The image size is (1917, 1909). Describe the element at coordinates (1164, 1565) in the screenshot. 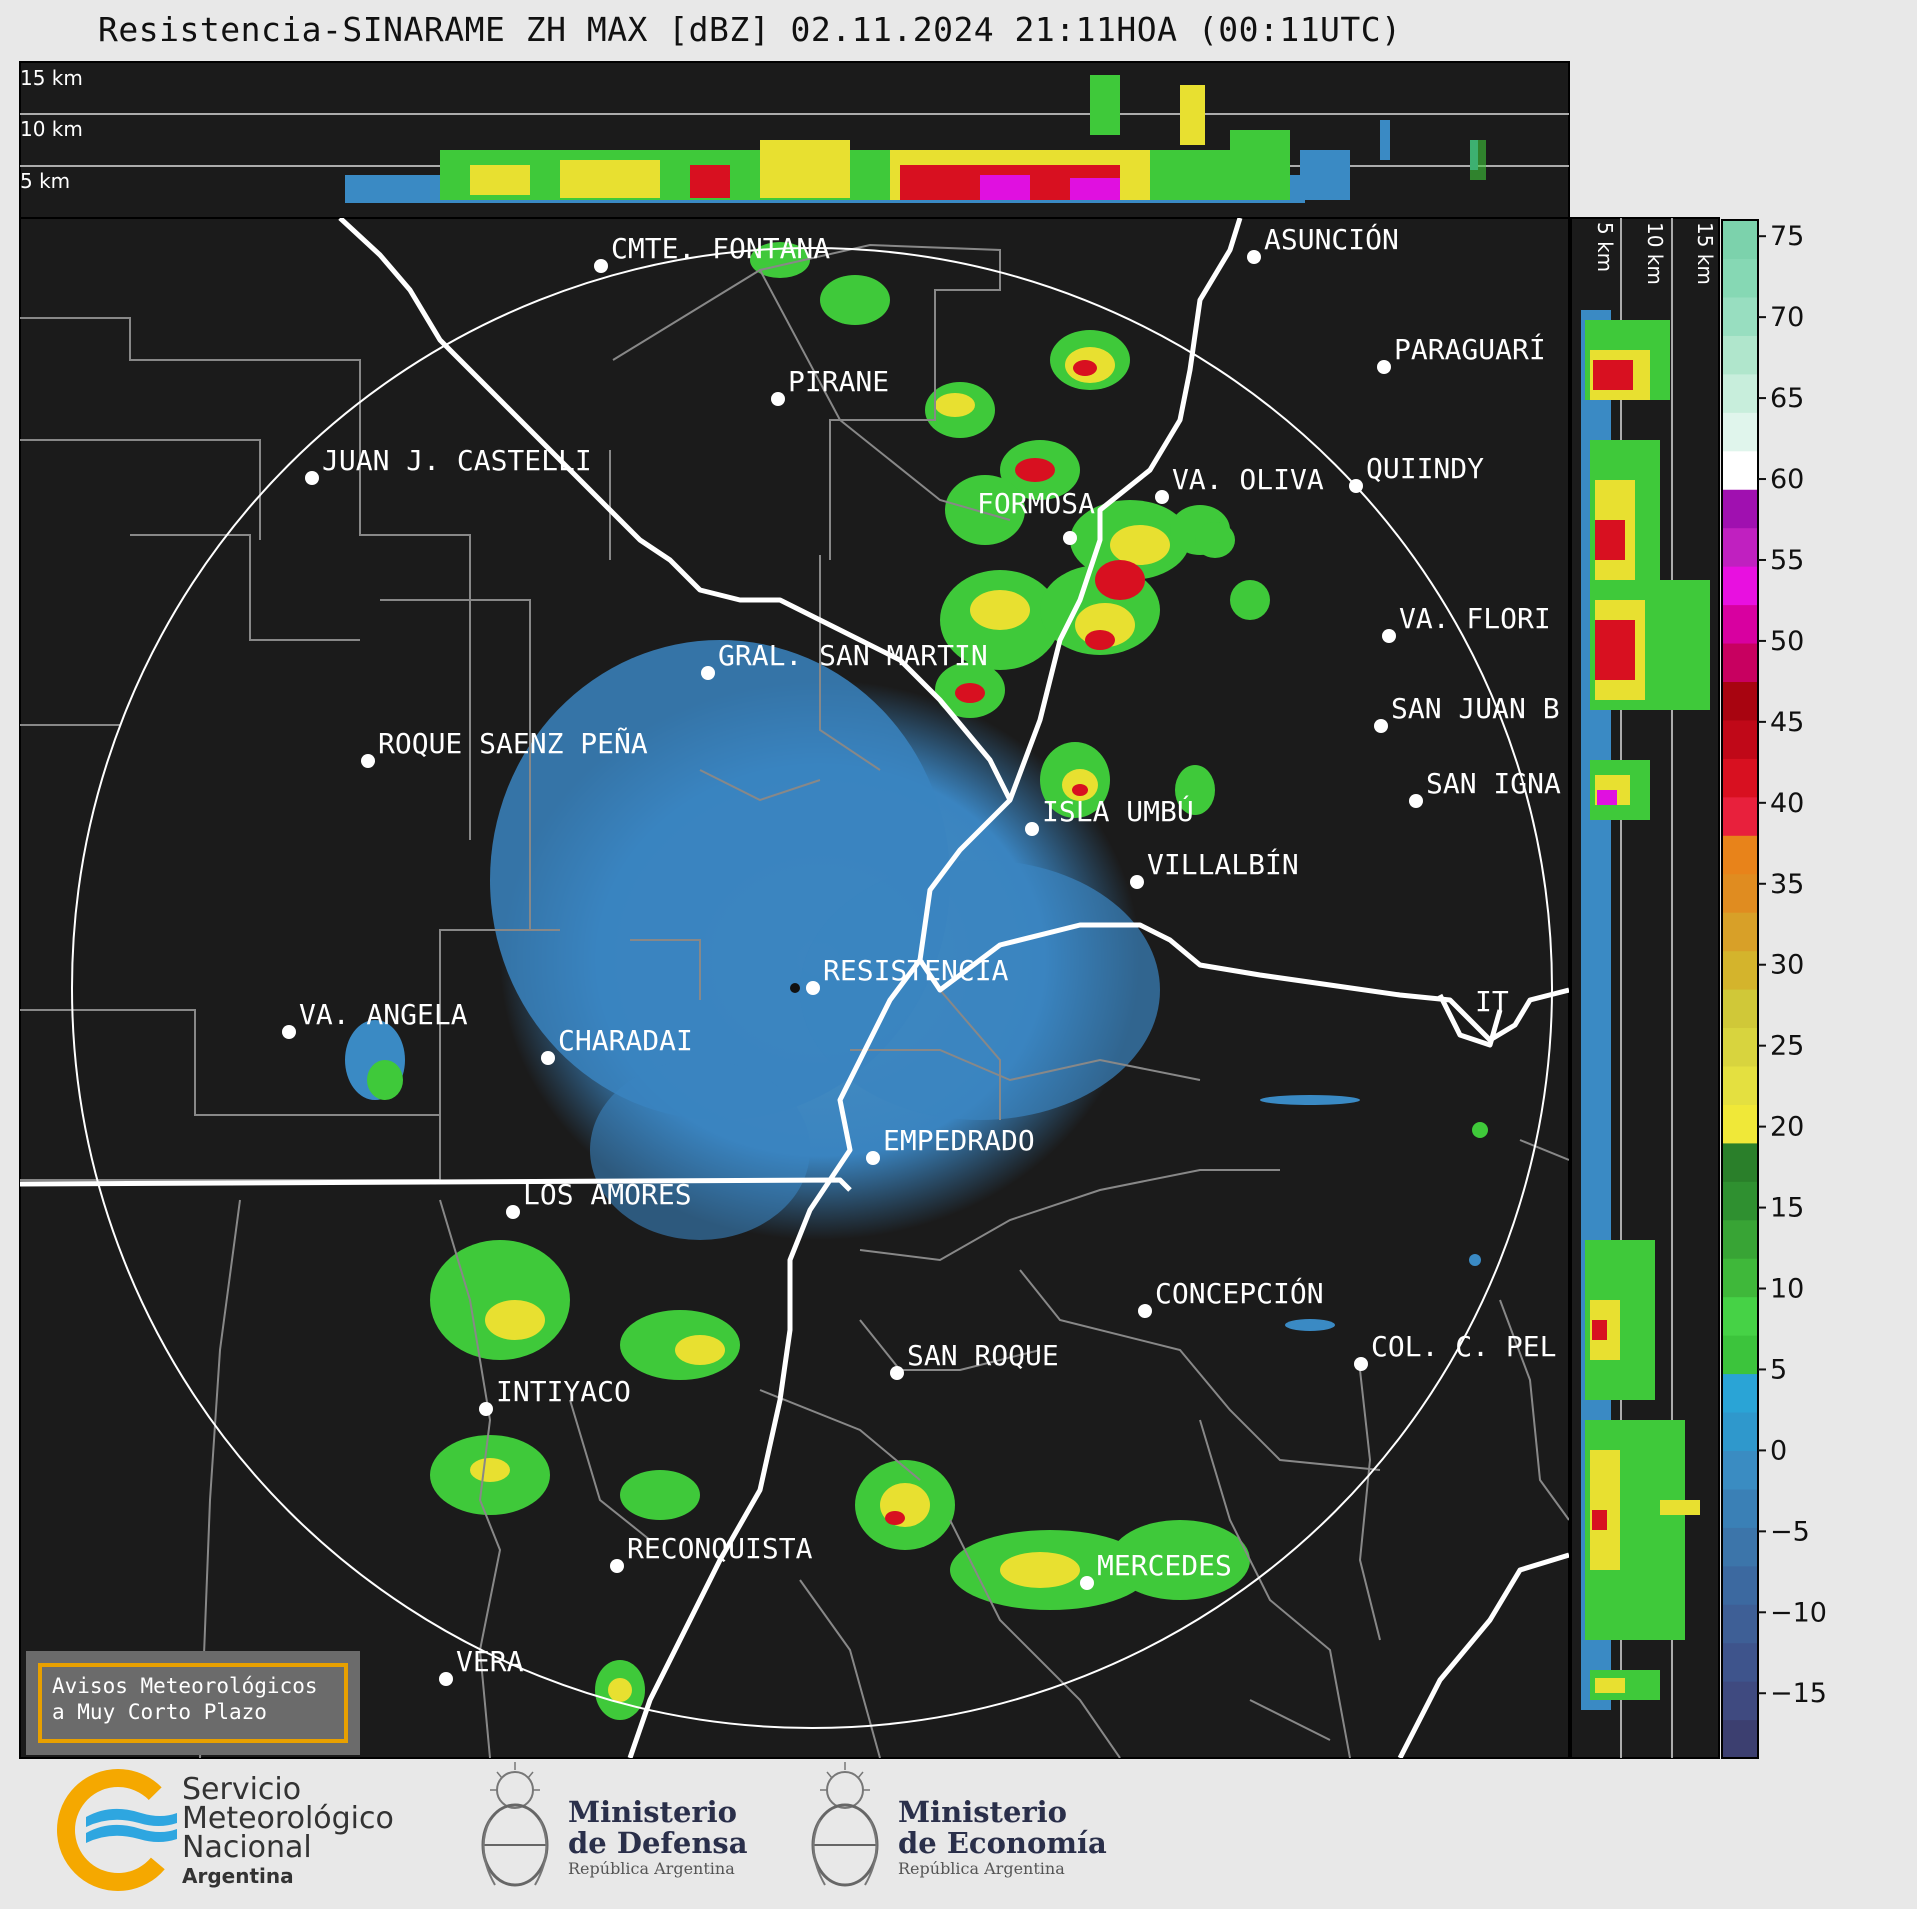

I see `city-label-mercedes: MERCEDES` at that location.